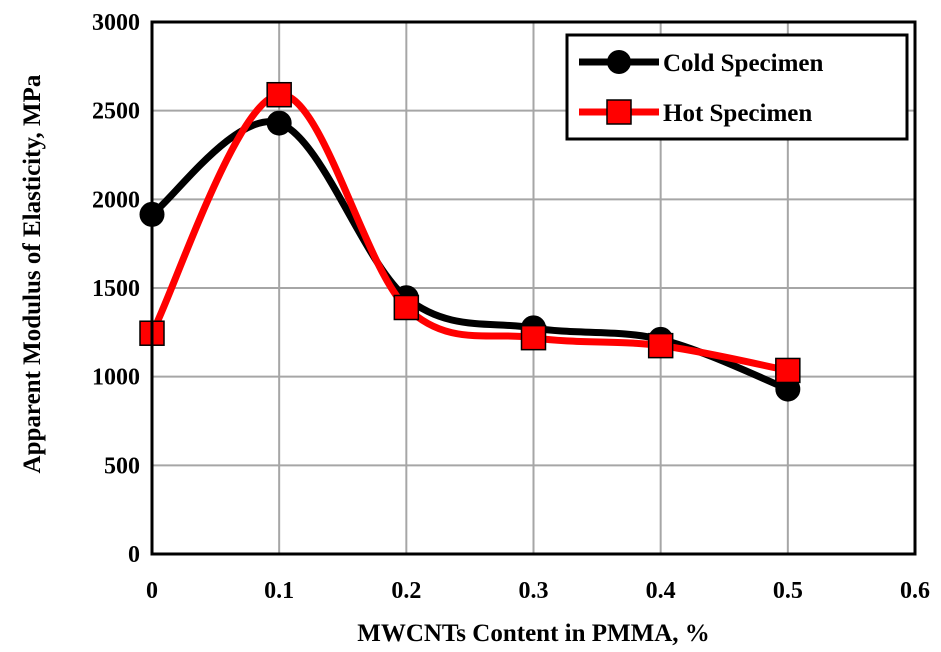 This screenshot has width=941, height=652. What do you see at coordinates (279, 591) in the screenshot?
I see `x-tick-label: 0.1` at bounding box center [279, 591].